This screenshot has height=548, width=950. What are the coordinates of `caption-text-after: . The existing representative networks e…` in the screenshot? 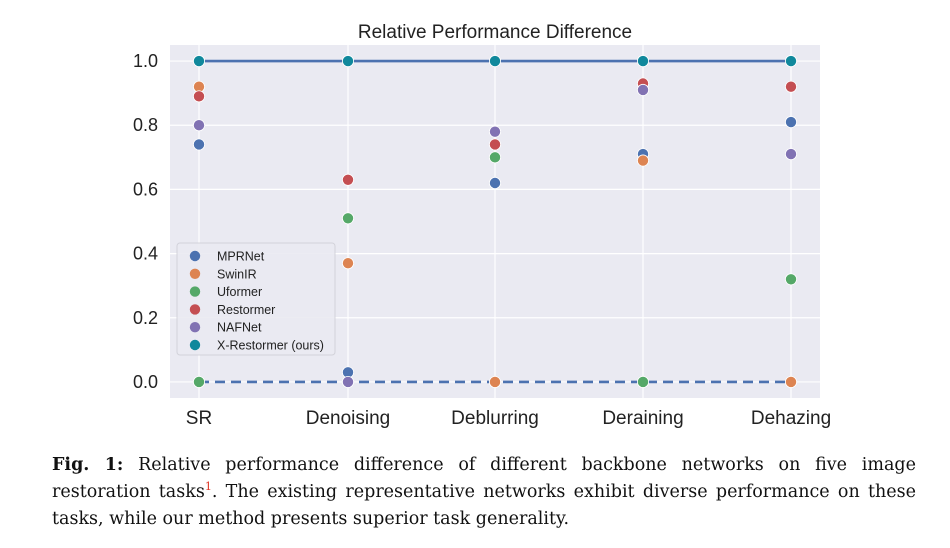 It's located at (484, 505).